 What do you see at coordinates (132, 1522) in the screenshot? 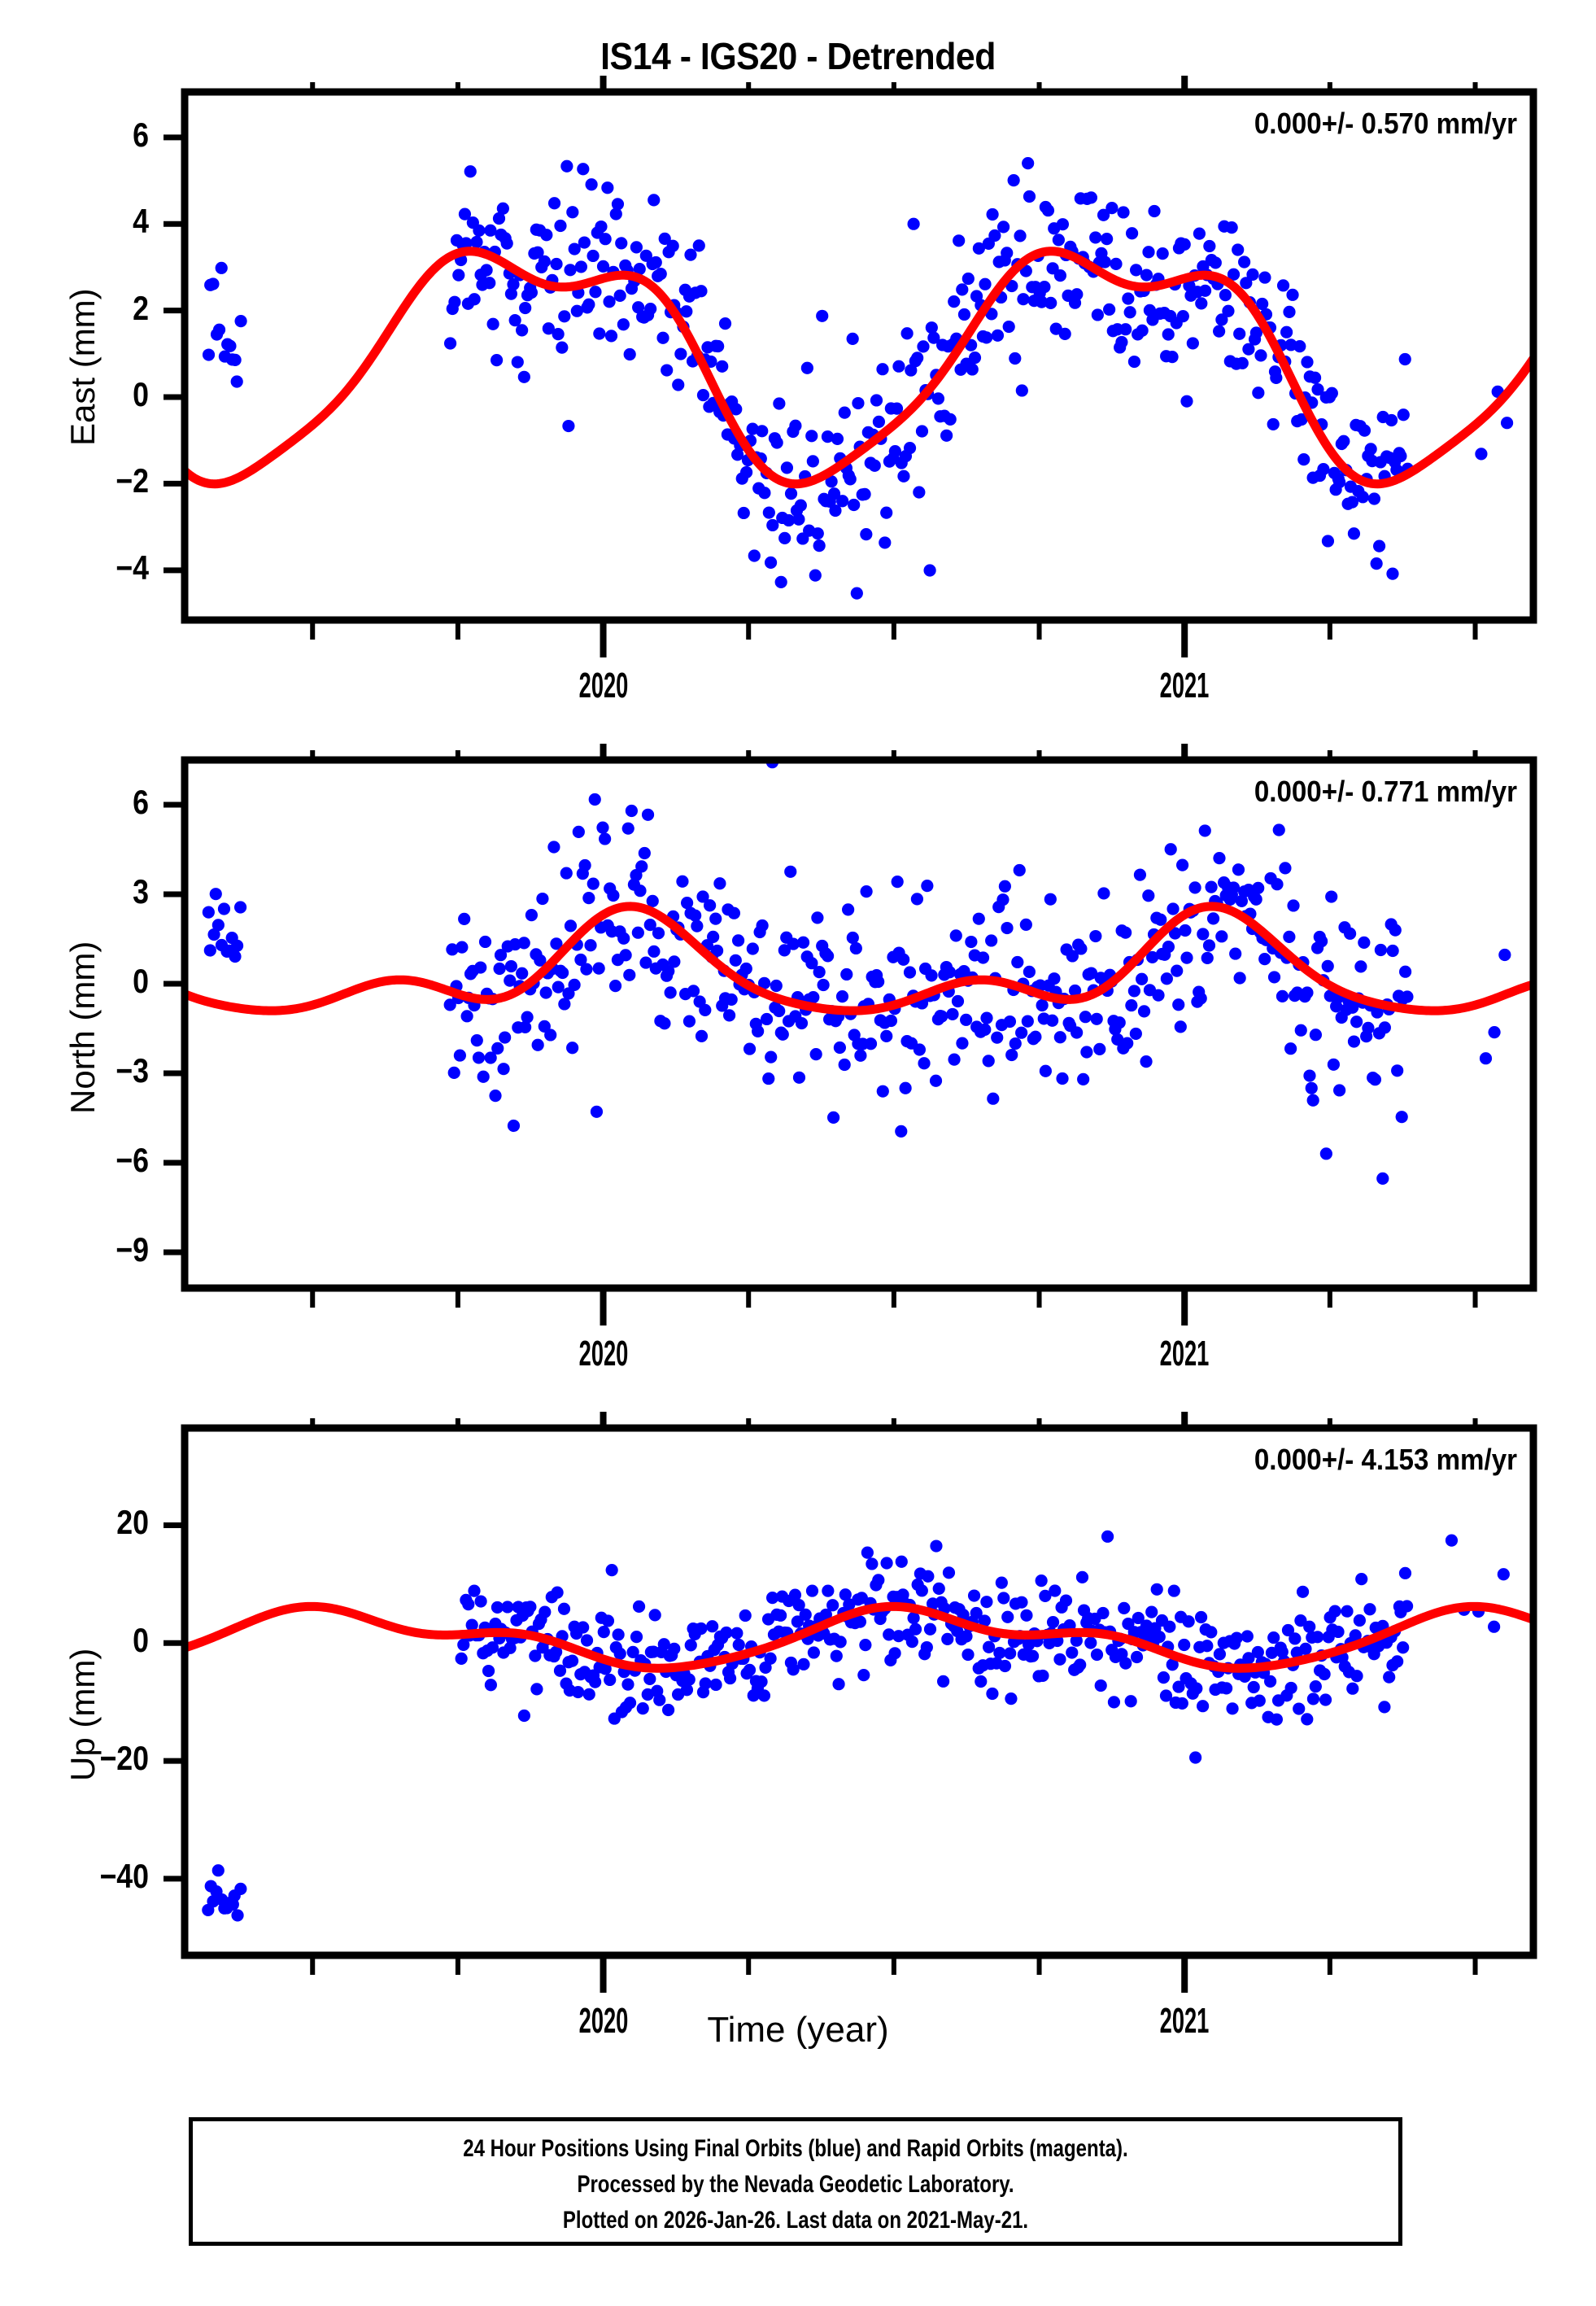
I see `y-tick-label-up: 20` at bounding box center [132, 1522].